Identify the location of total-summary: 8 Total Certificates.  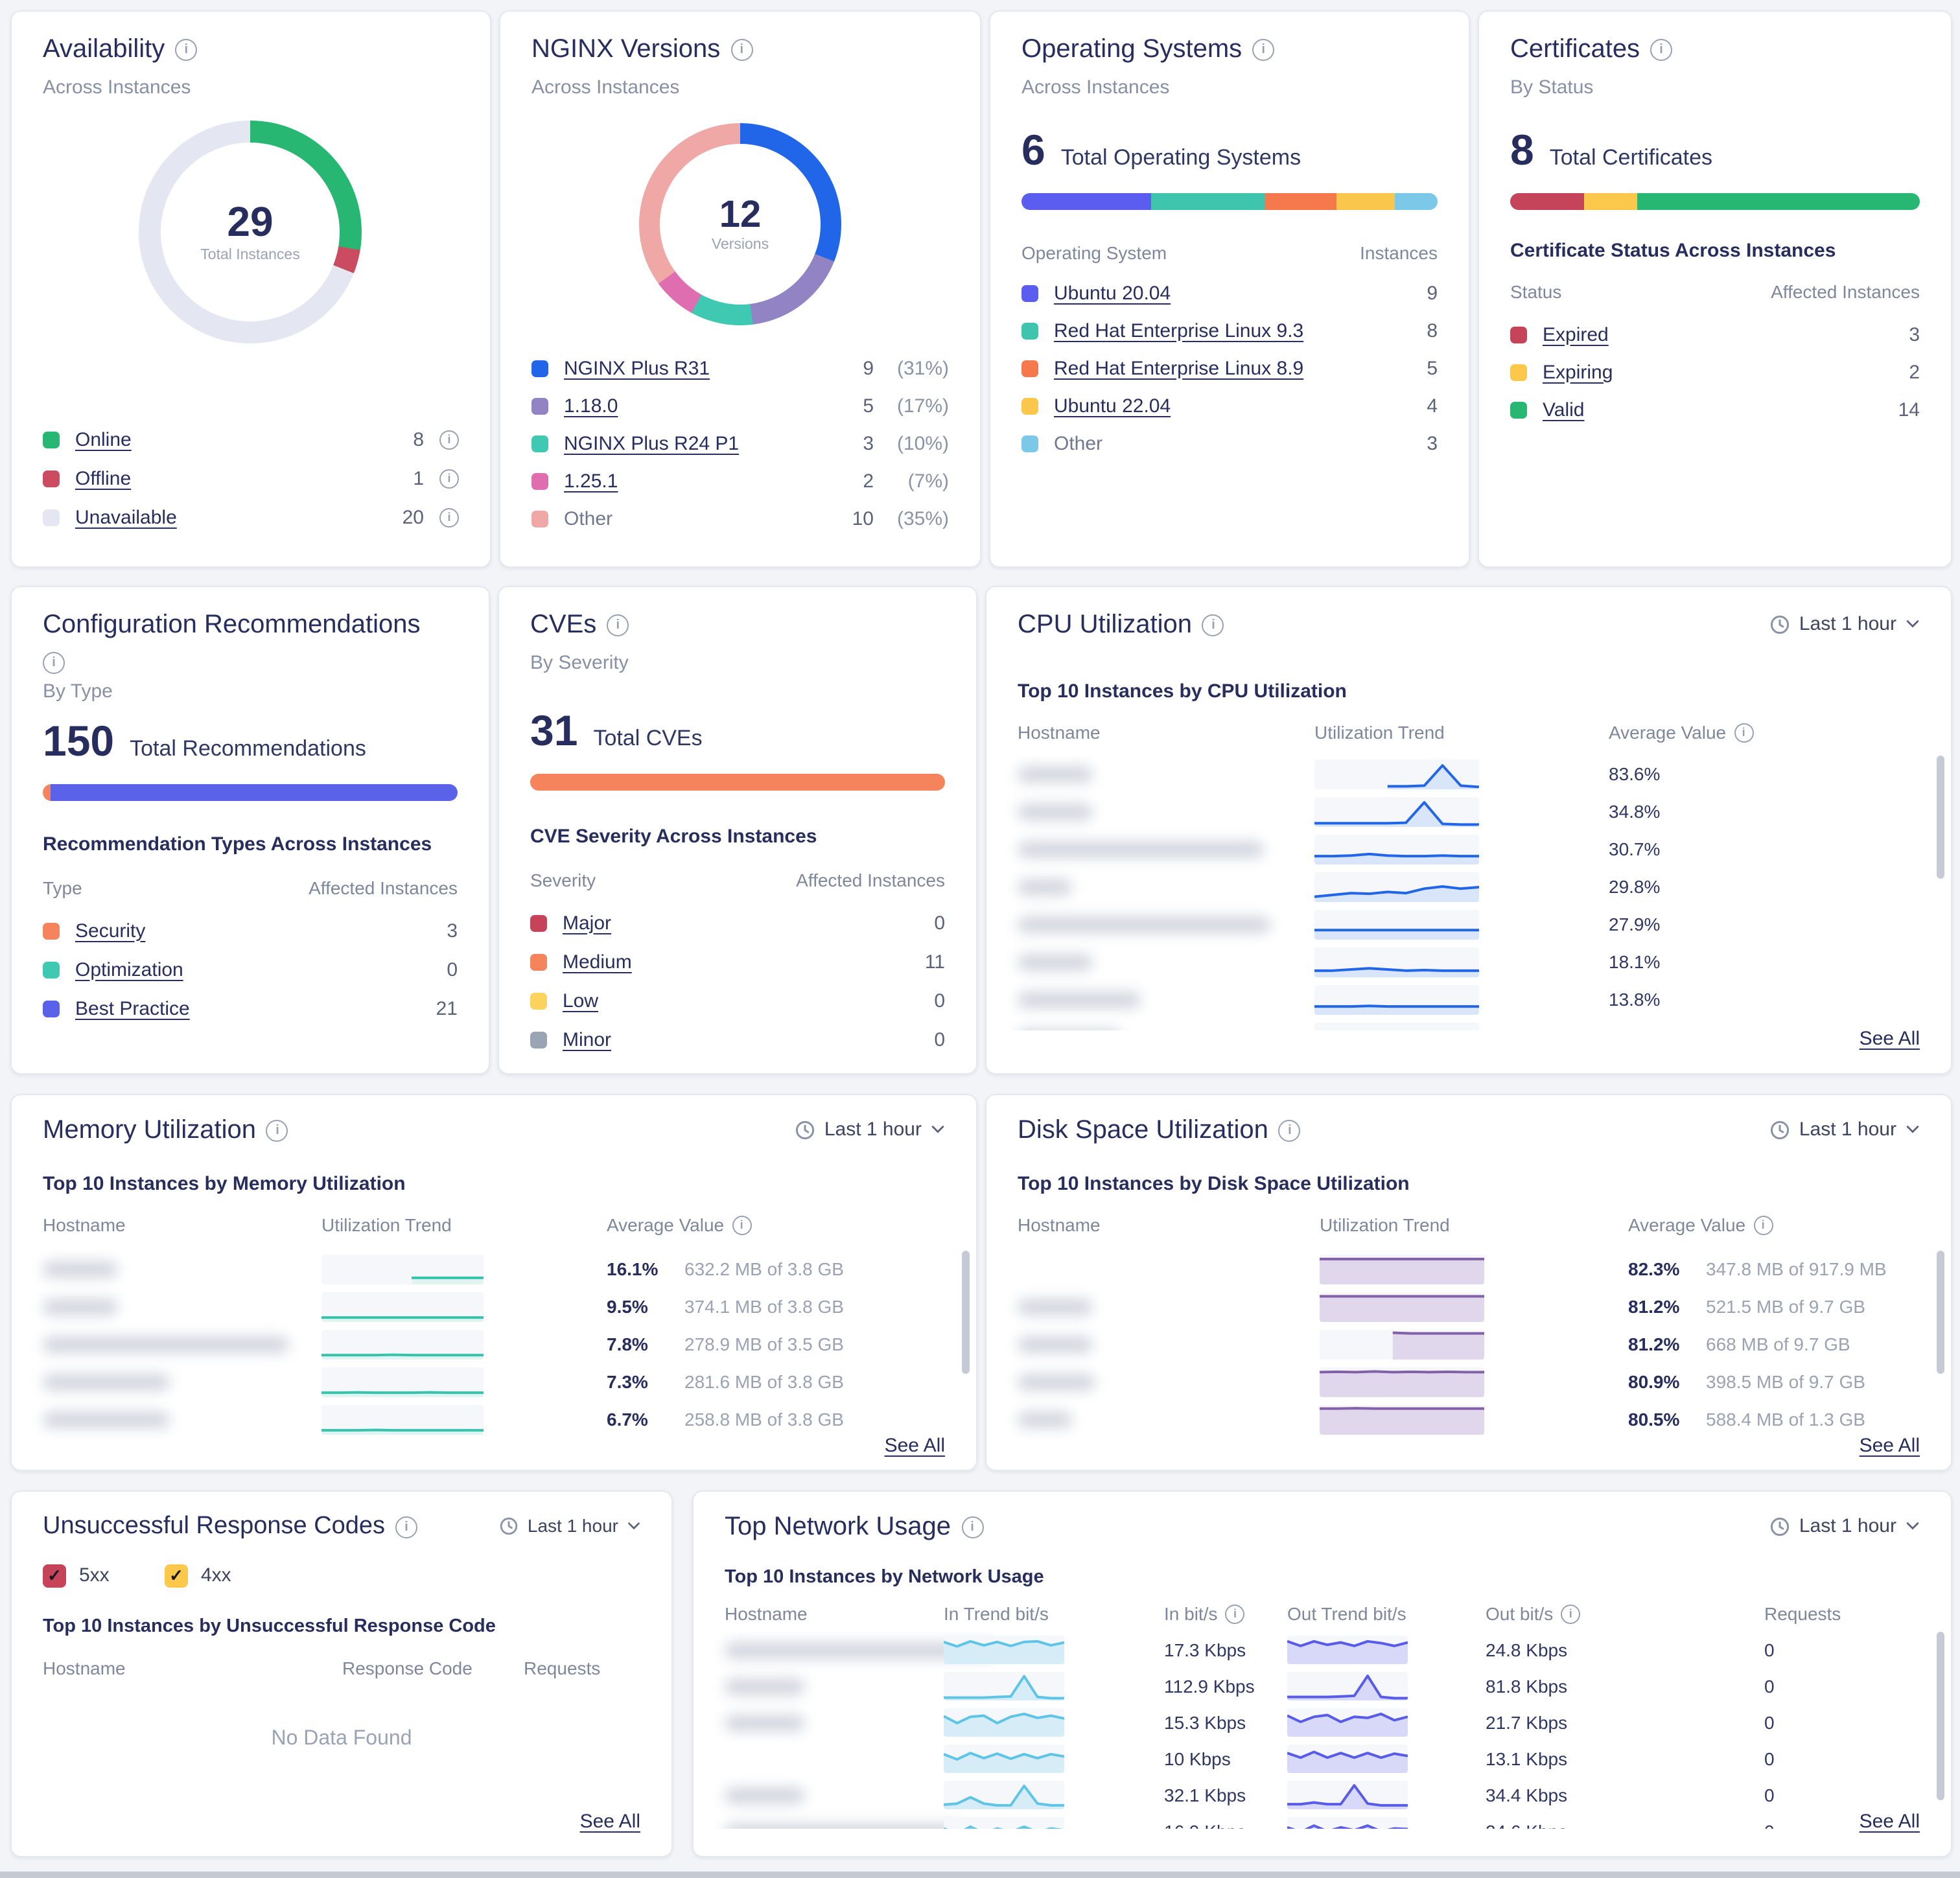
(1611, 150).